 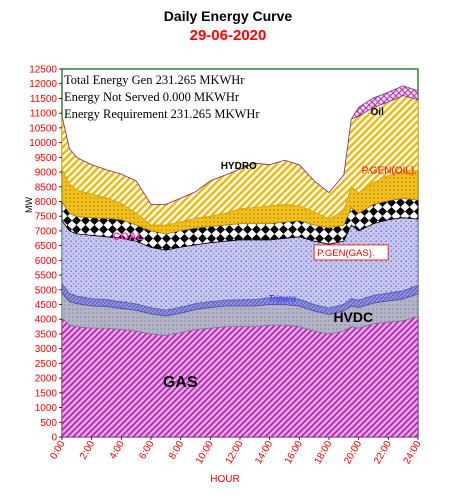 What do you see at coordinates (46, 393) in the screenshot?
I see `y-tick-label: 1500` at bounding box center [46, 393].